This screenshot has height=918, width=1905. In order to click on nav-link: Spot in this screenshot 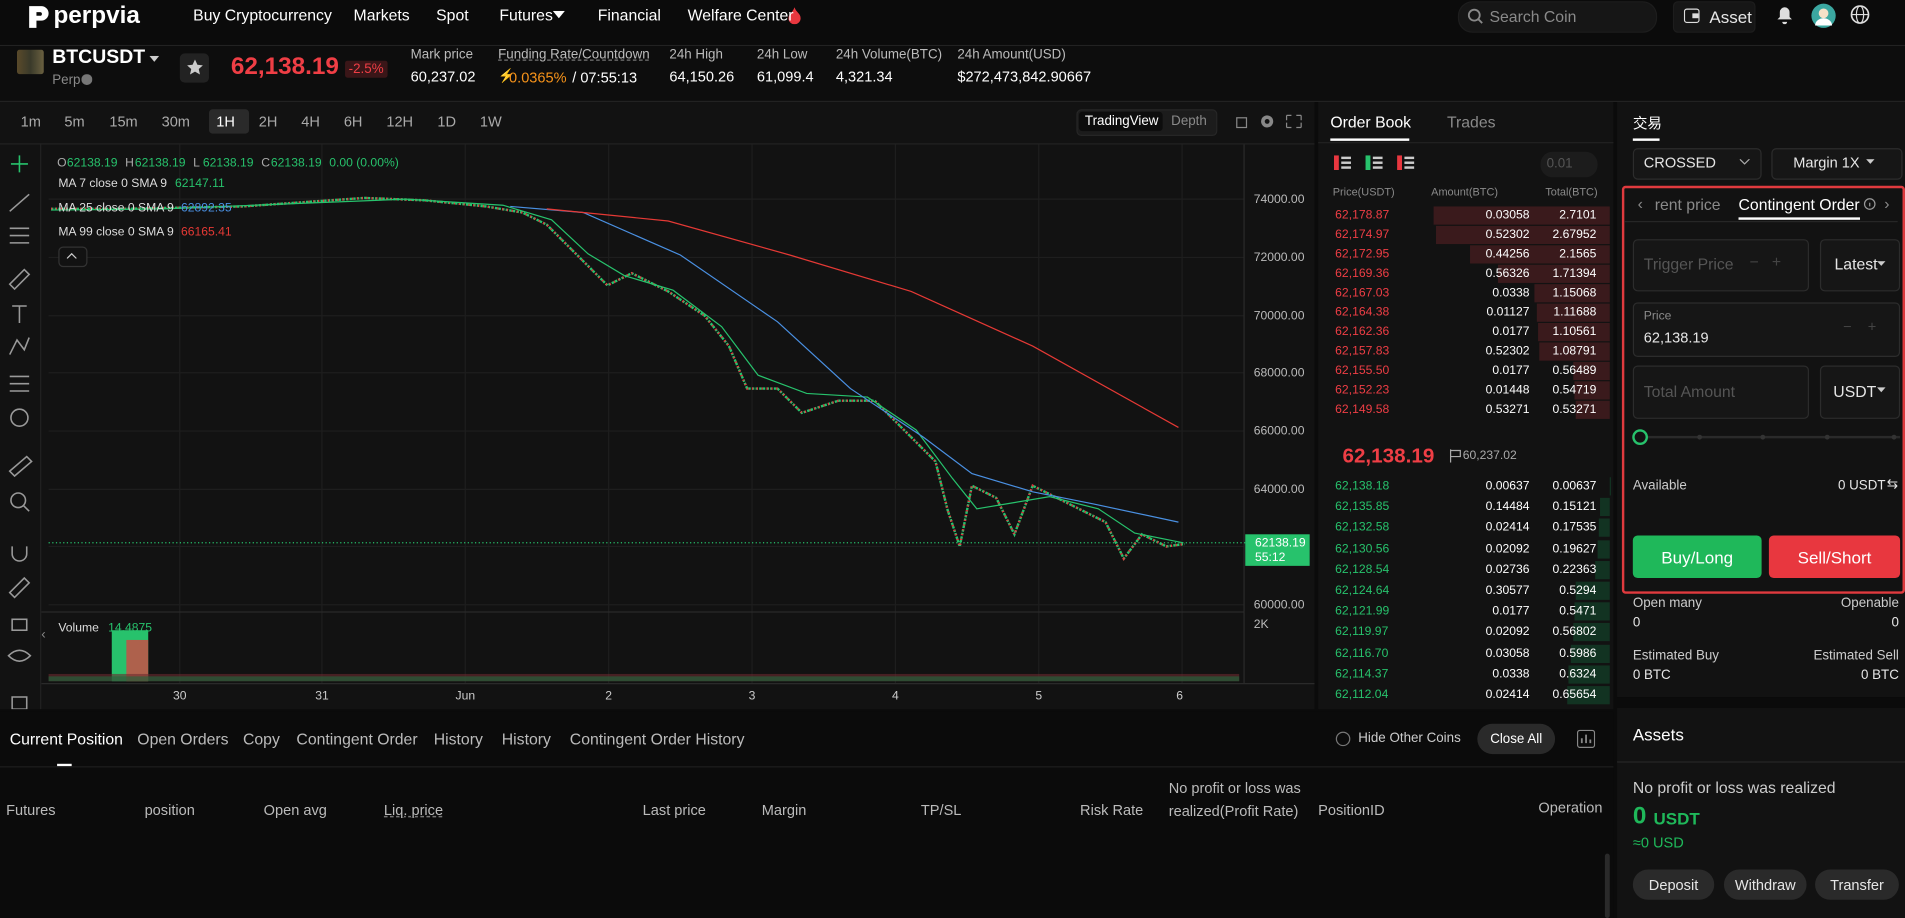, I will do `click(452, 15)`.